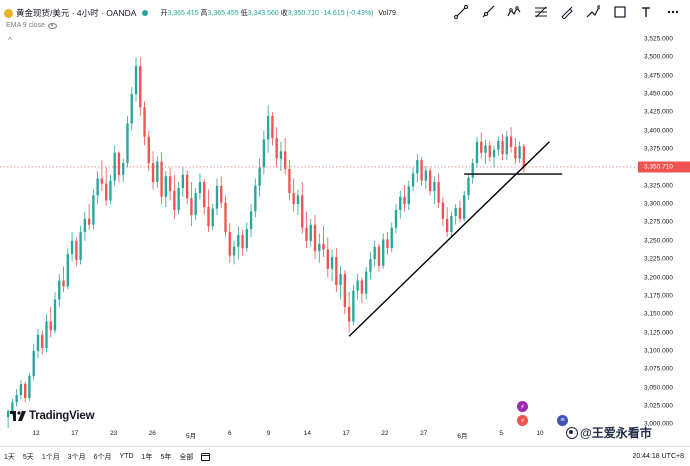  I want to click on ema-indicator-label: EMA 9 close, so click(25, 25).